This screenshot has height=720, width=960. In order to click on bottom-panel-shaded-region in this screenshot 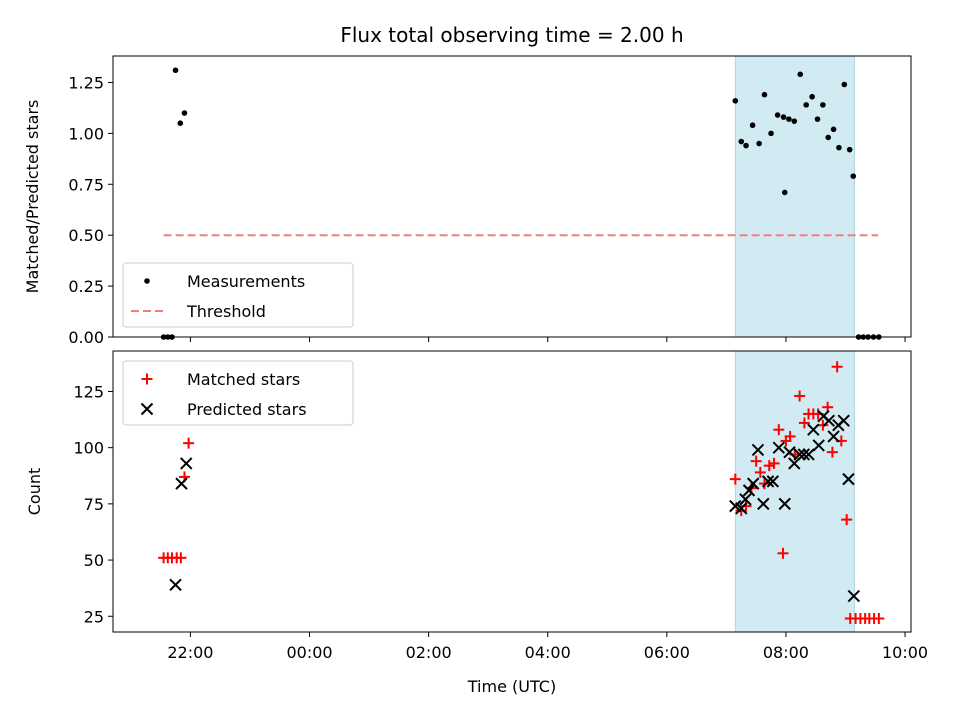, I will do `click(794, 491)`.